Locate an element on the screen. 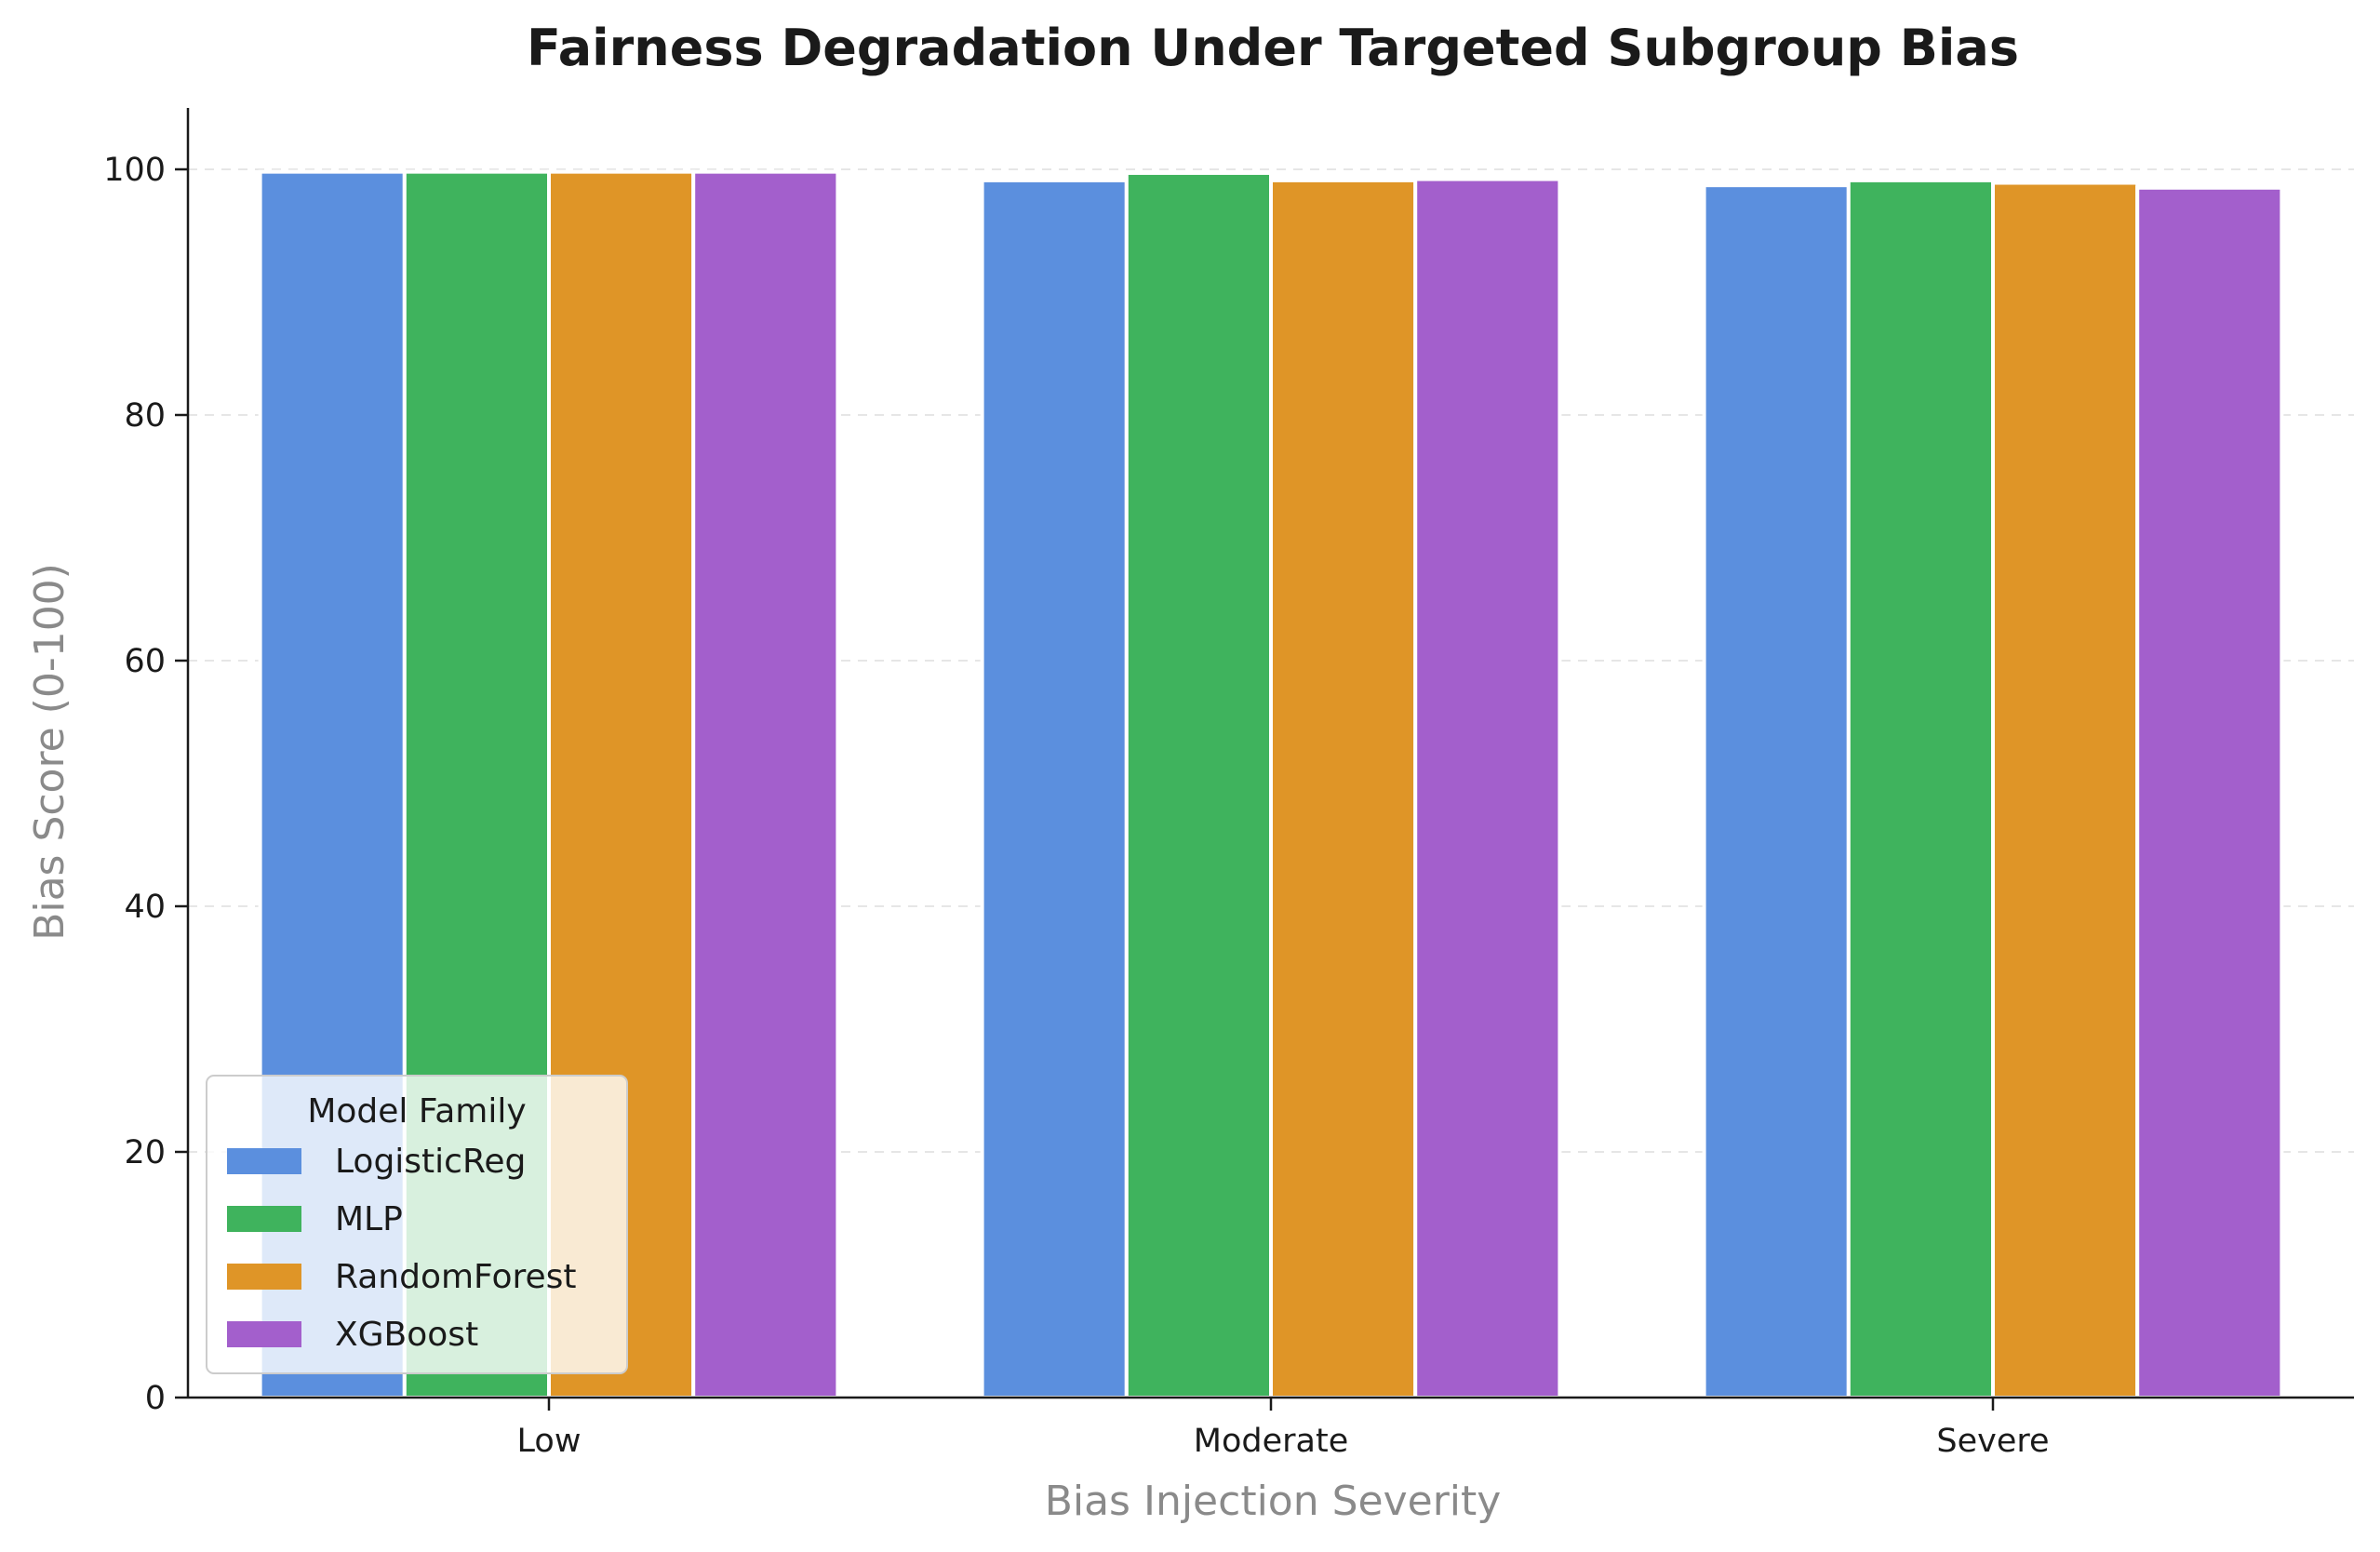 This screenshot has height=1552, width=2380. y-tick-label: 40 is located at coordinates (145, 907).